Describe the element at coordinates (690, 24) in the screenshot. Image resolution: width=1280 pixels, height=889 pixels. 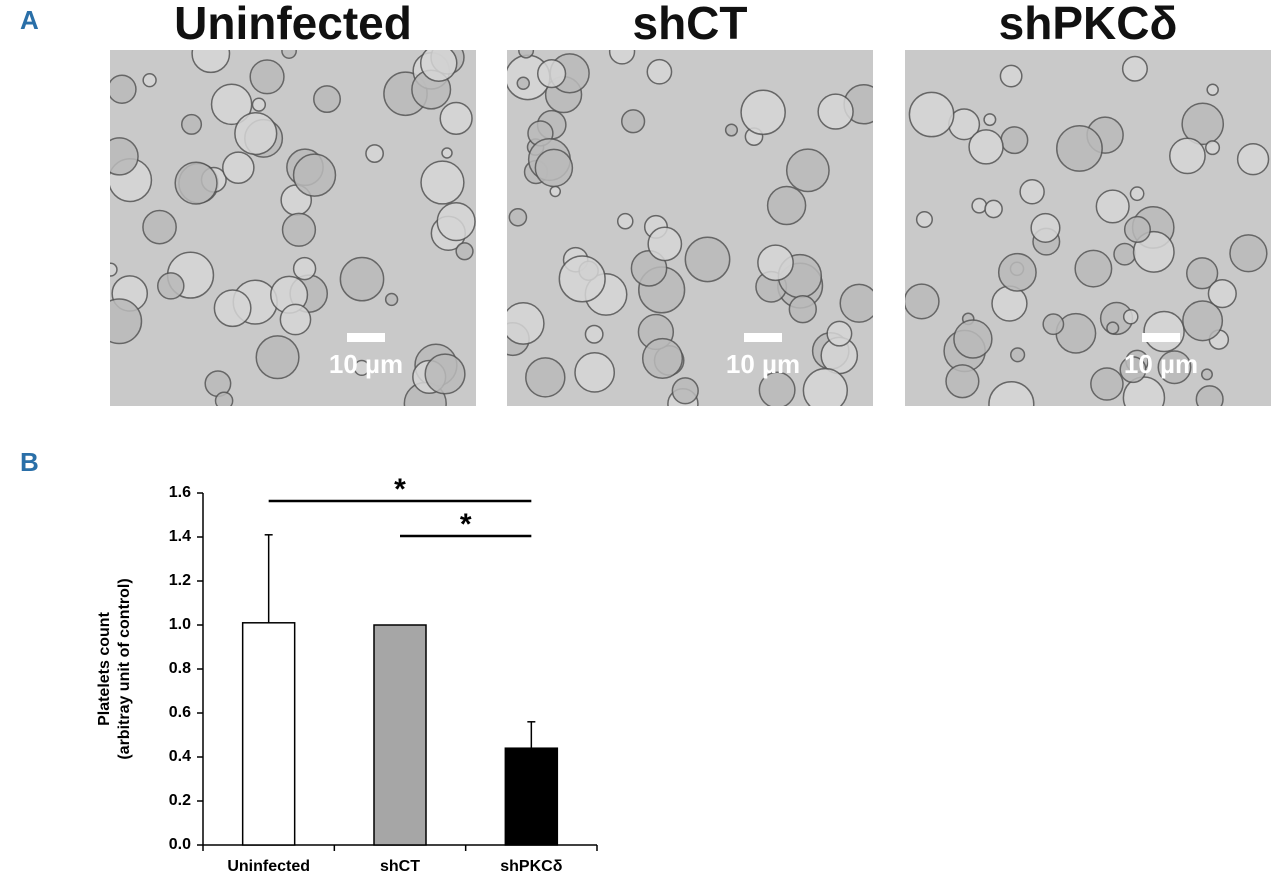
I see `image-title: shCT` at that location.